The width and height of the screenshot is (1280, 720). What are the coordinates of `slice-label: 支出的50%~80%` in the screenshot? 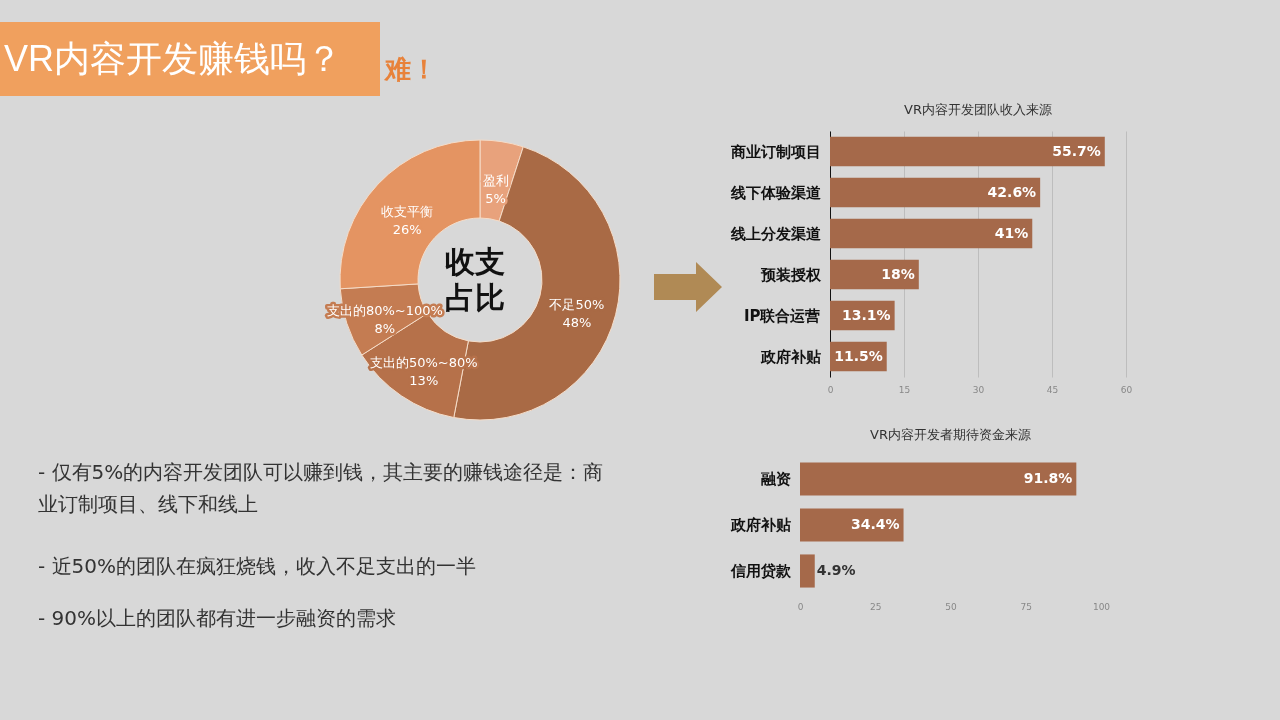 It's located at (423, 362).